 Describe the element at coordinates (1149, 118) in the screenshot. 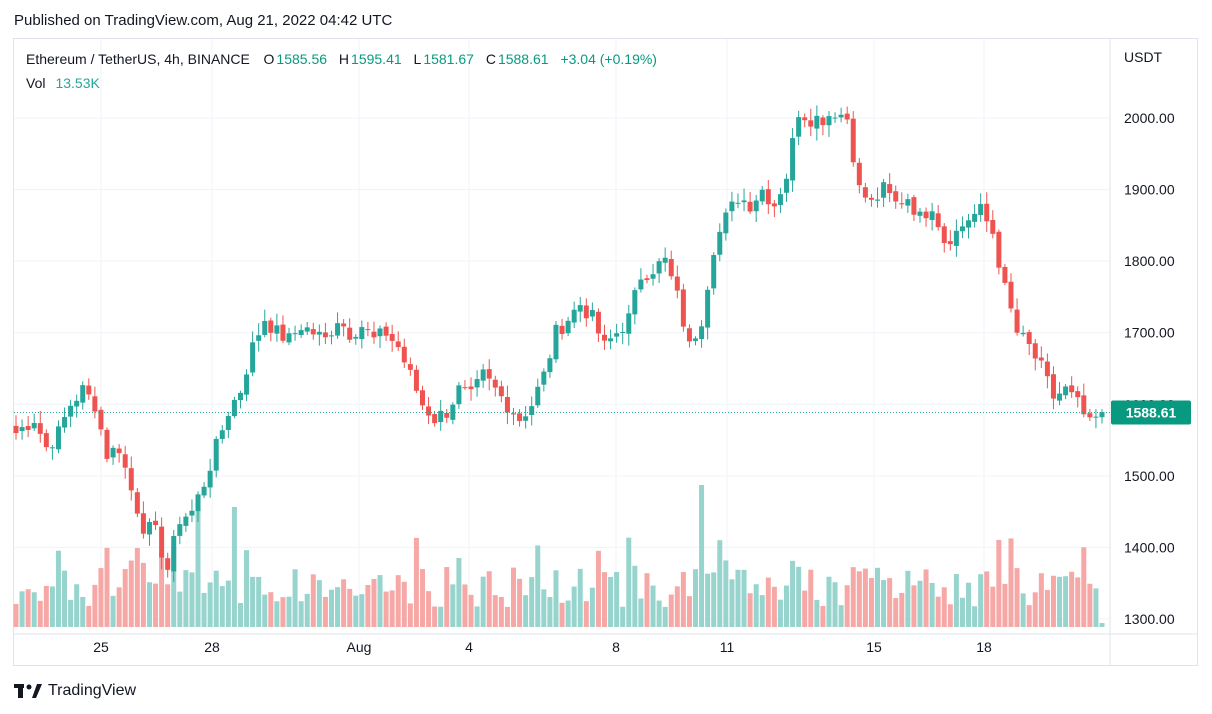

I see `y-tick-label: 2000.00` at that location.